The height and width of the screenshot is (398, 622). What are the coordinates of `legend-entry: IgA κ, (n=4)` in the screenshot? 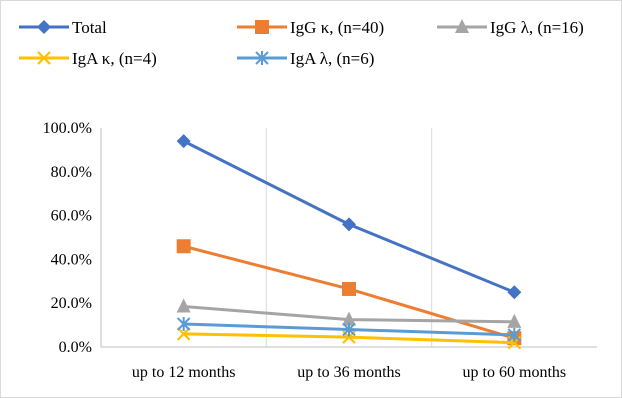 It's located at (88, 58).